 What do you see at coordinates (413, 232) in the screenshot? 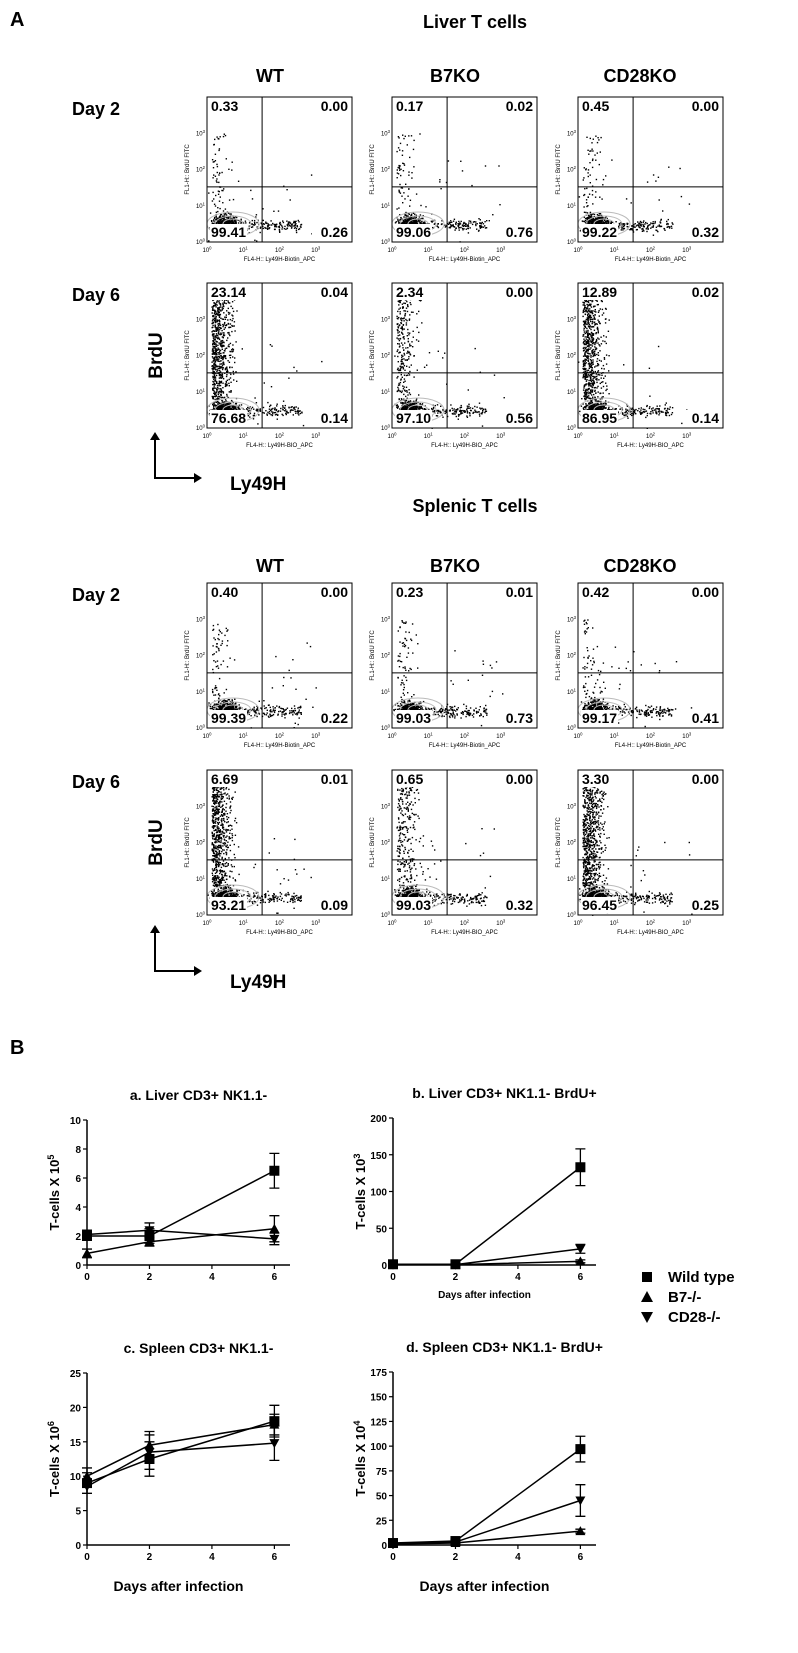
I see `quadrant-percent: 99.06` at bounding box center [413, 232].